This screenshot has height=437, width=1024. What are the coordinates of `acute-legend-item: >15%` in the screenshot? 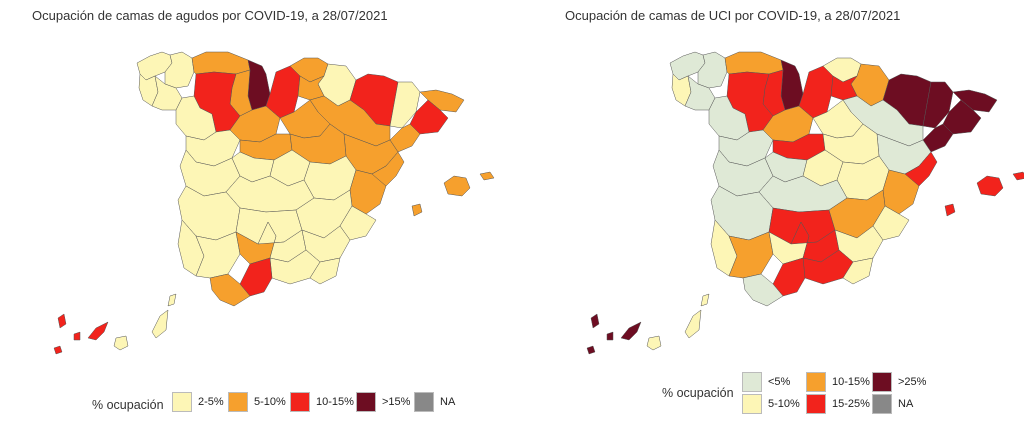 It's located at (383, 402).